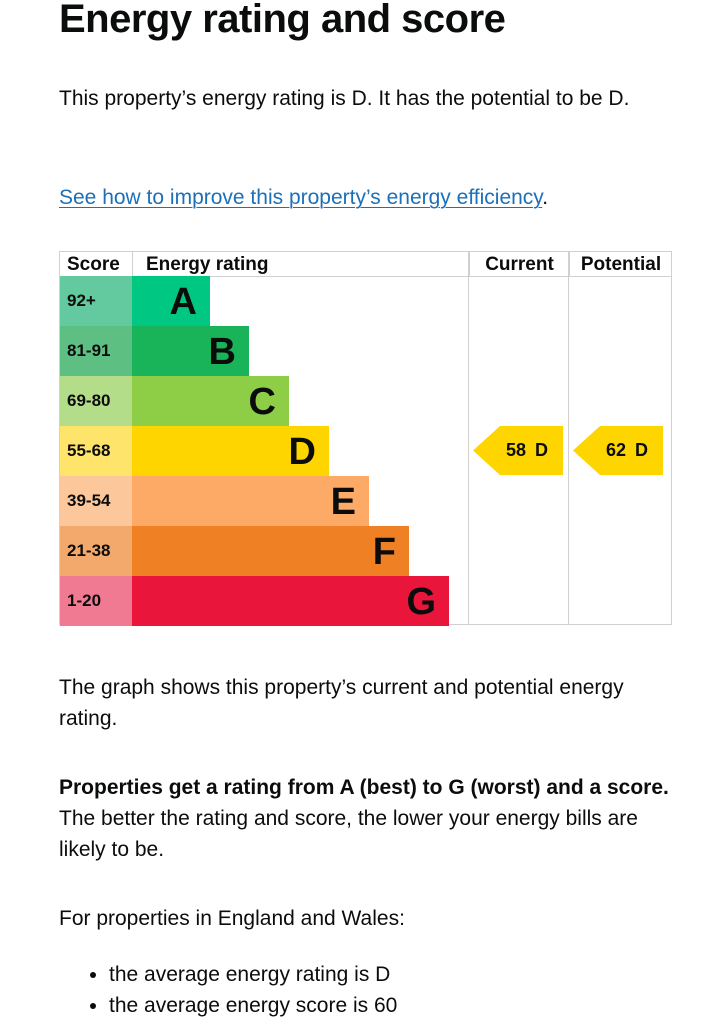 This screenshot has height=1024, width=710. Describe the element at coordinates (230, 451) in the screenshot. I see `rating-bar: D` at that location.